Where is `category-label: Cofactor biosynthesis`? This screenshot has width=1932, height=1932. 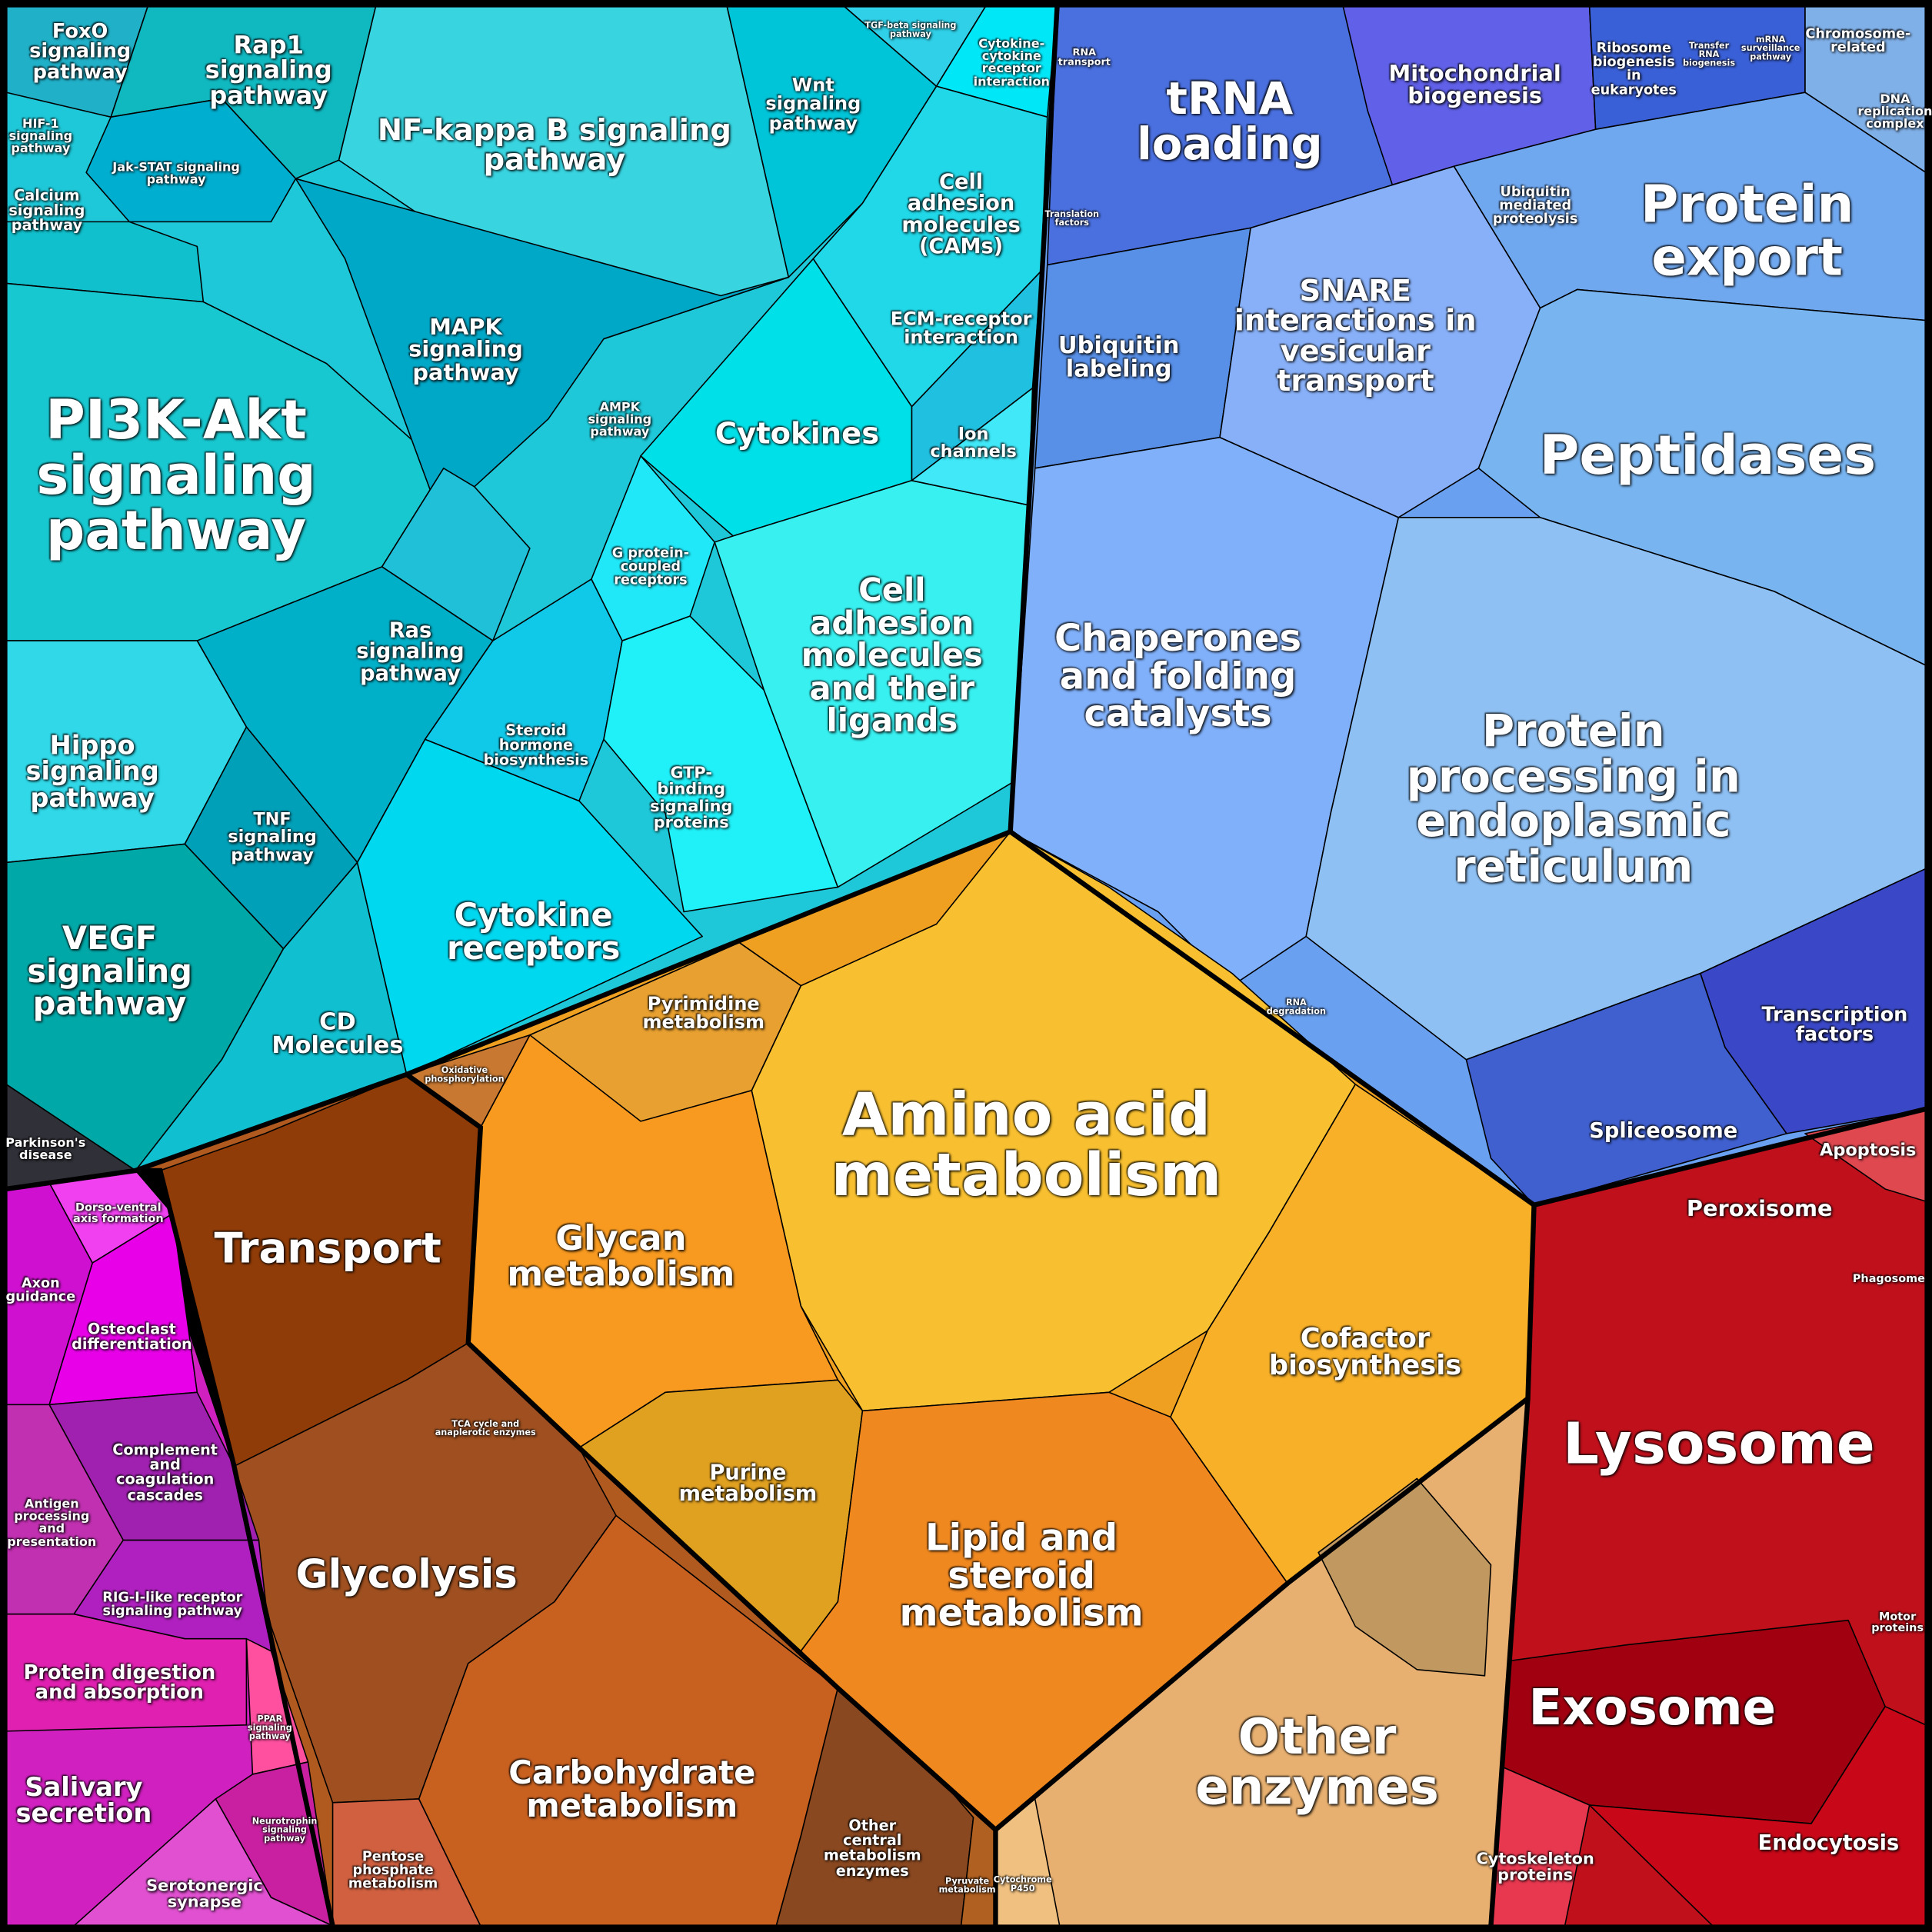
category-label: Cofactor biosynthesis is located at coordinates (1365, 1353).